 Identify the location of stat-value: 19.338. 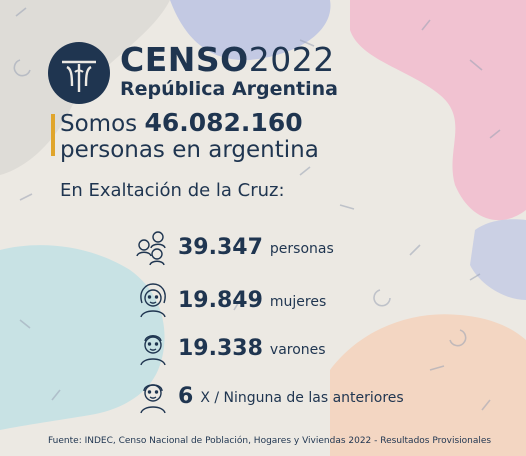
(220, 348).